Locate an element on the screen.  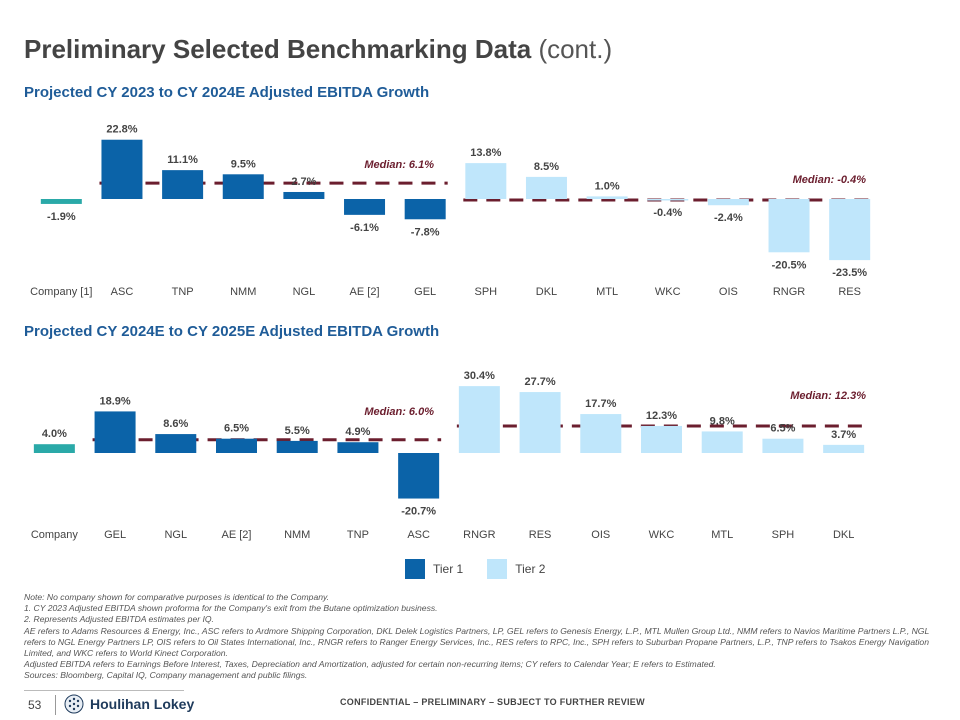
data-label: 18.9% is located at coordinates (114, 401).